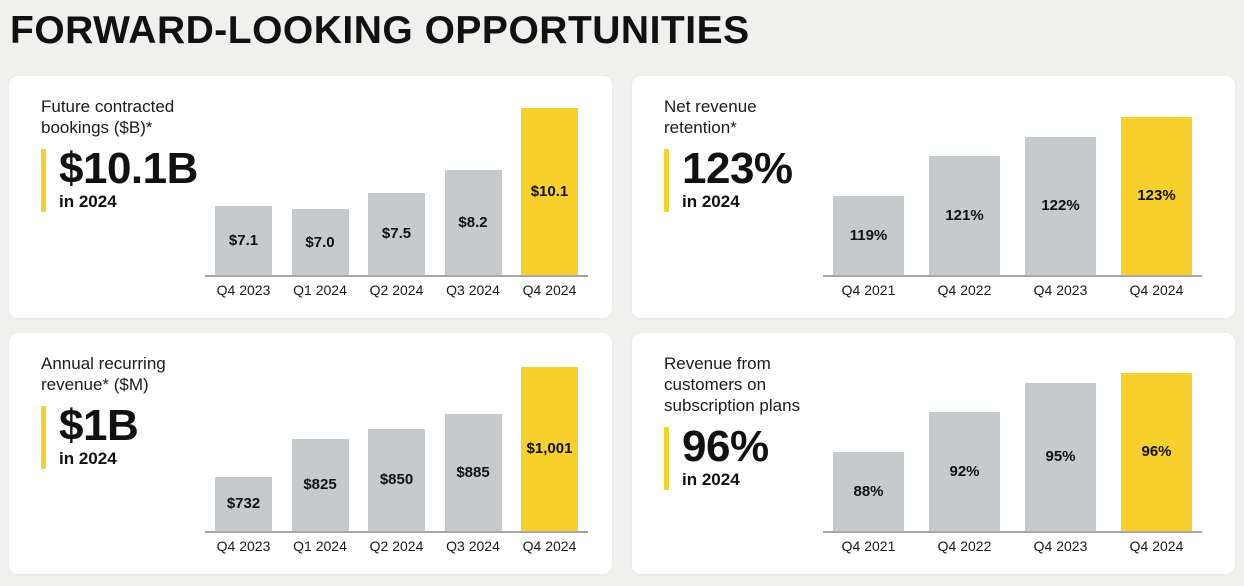 The width and height of the screenshot is (1244, 586). I want to click on bar-q3-2024: $8.2, so click(473, 222).